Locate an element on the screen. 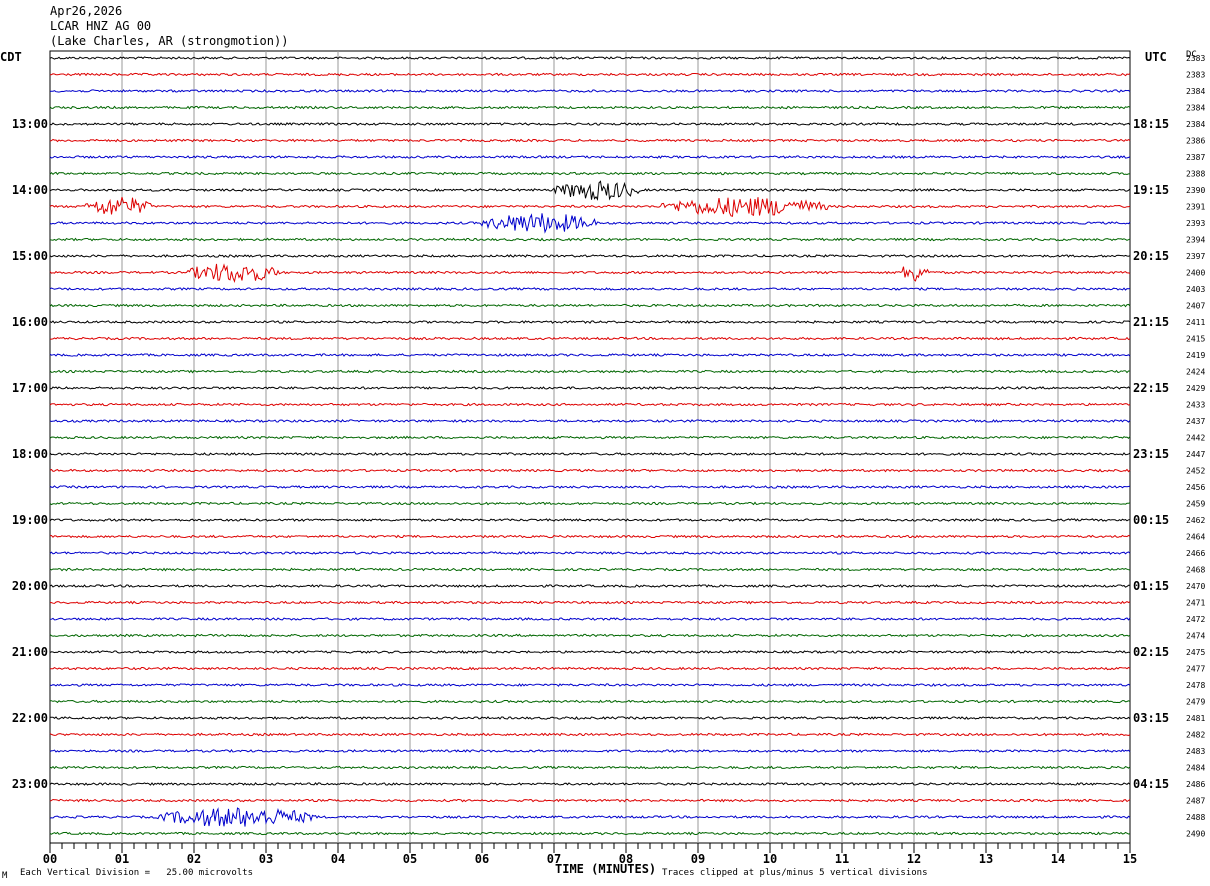 The height and width of the screenshot is (886, 1210). dc-offset-label: 2390 is located at coordinates (1195, 190).